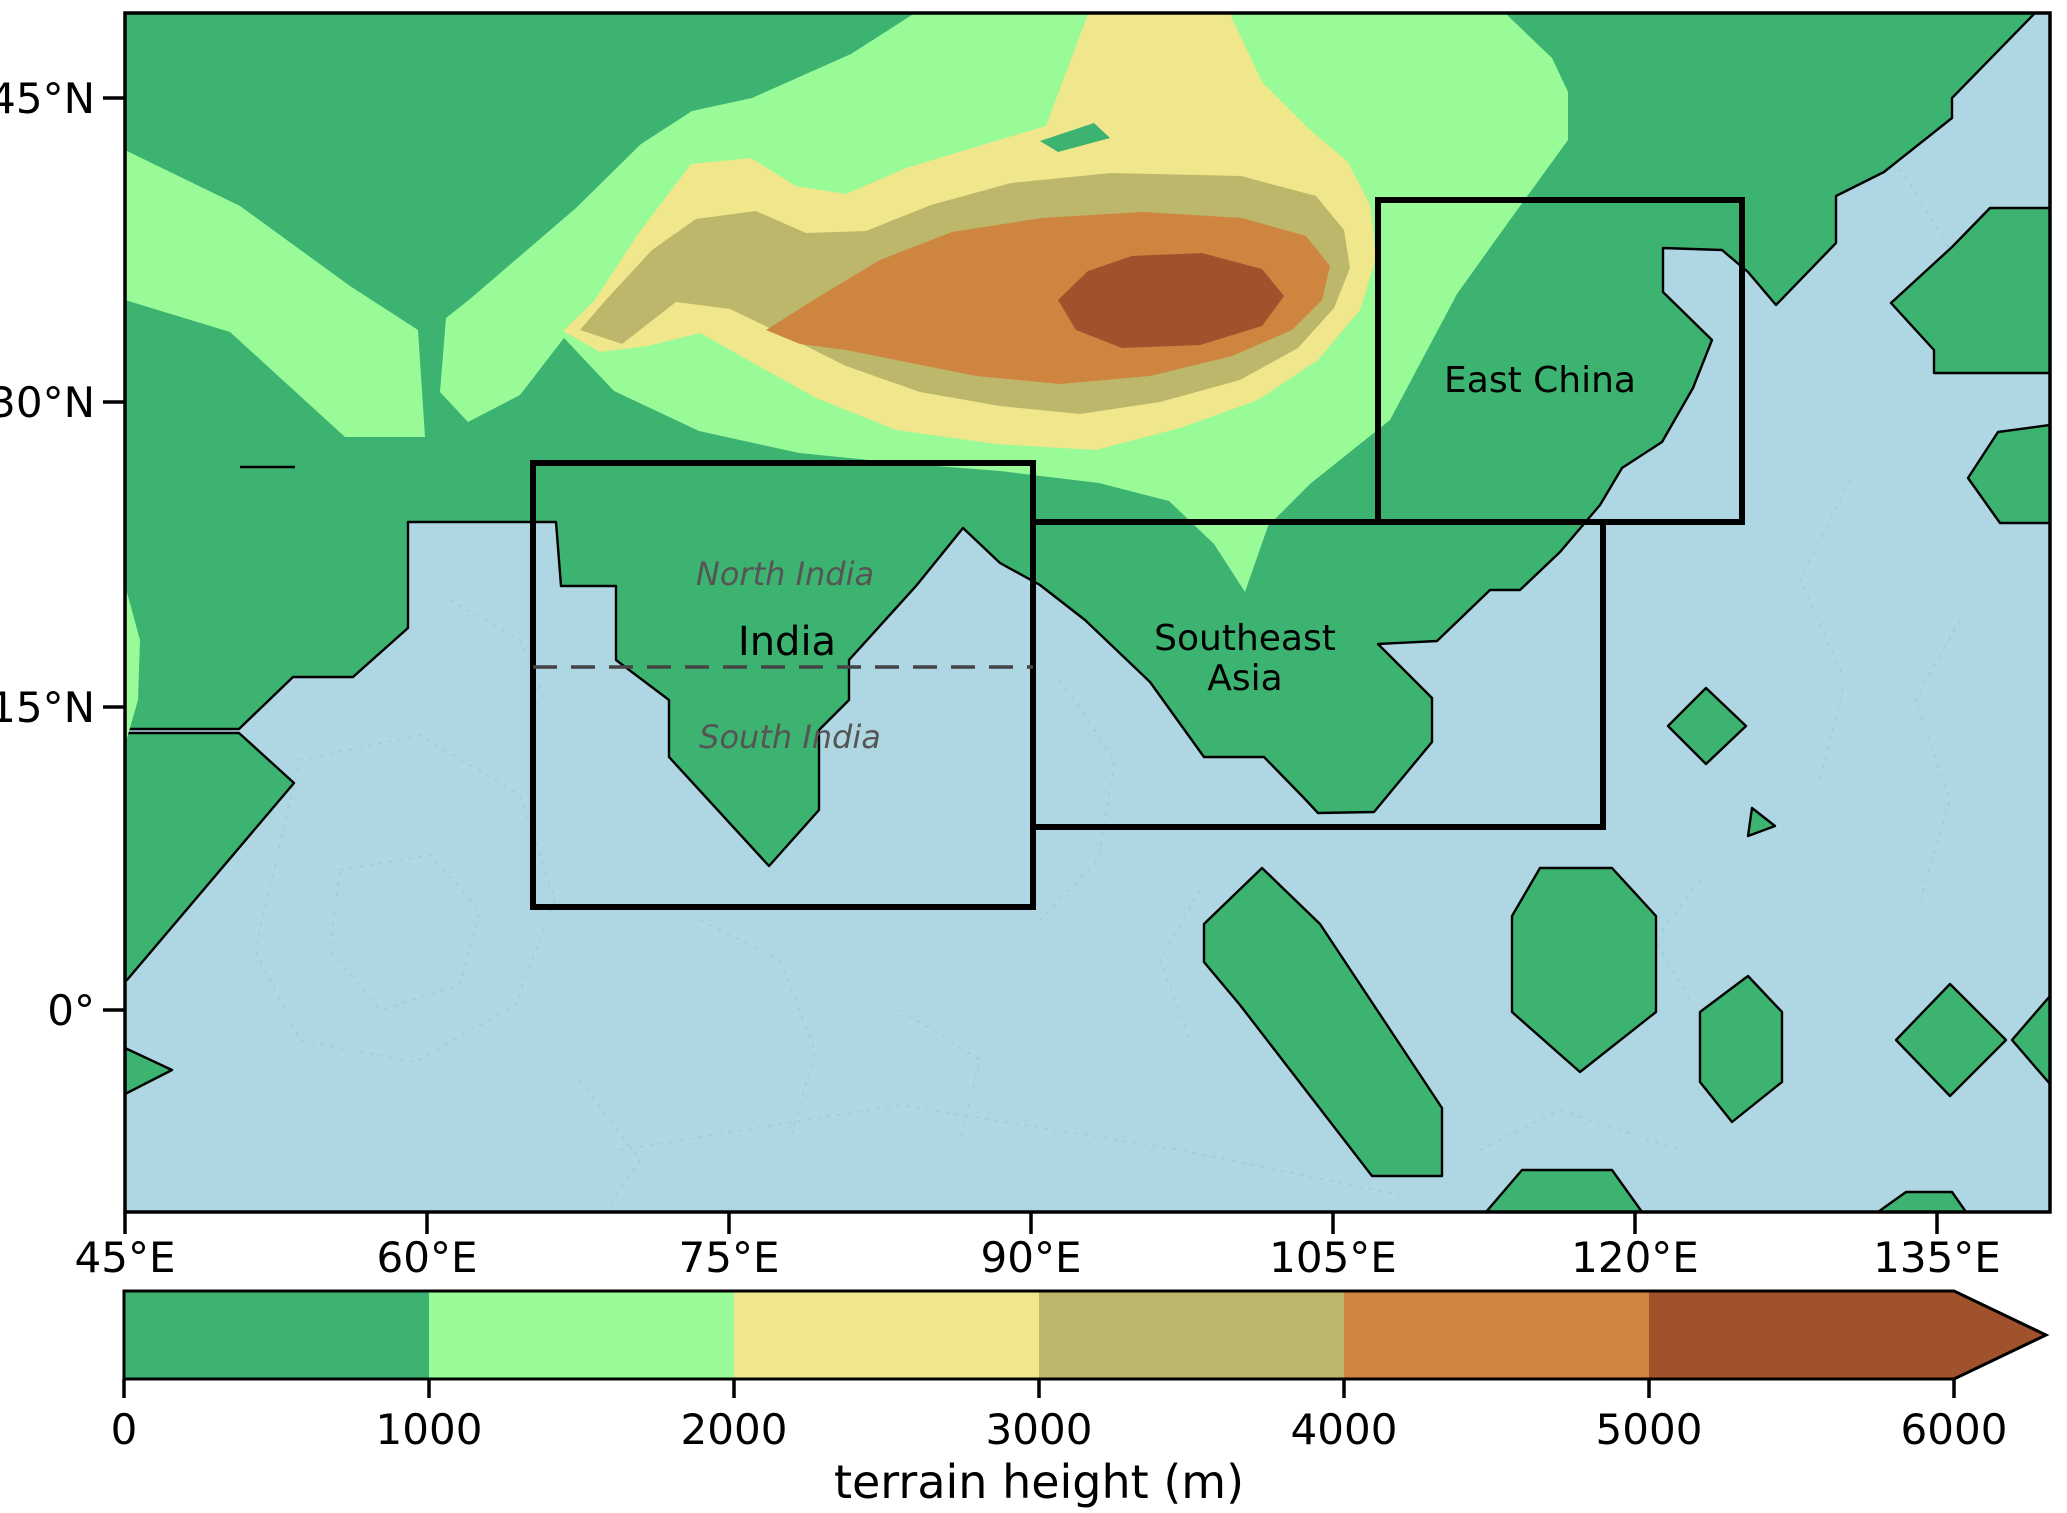 This screenshot has height=1513, width=2067. I want to click on band-1000-2000-sliver, so click(132, 665).